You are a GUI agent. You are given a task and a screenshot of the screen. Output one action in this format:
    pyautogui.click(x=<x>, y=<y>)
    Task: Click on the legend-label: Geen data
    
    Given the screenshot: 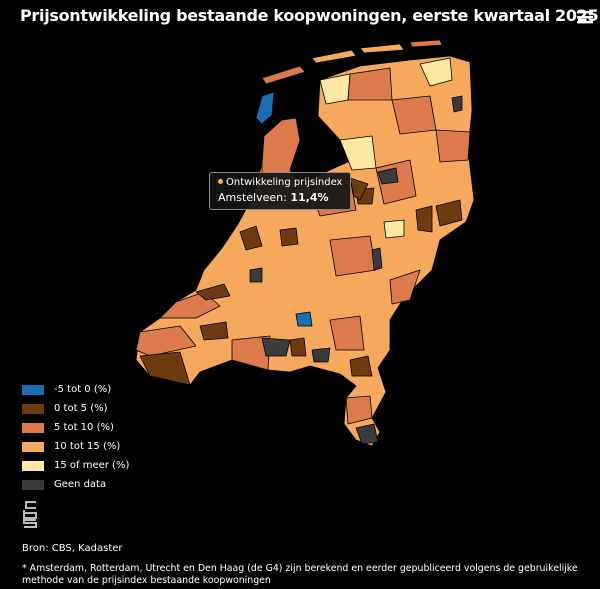 What is the action you would take?
    pyautogui.click(x=80, y=484)
    